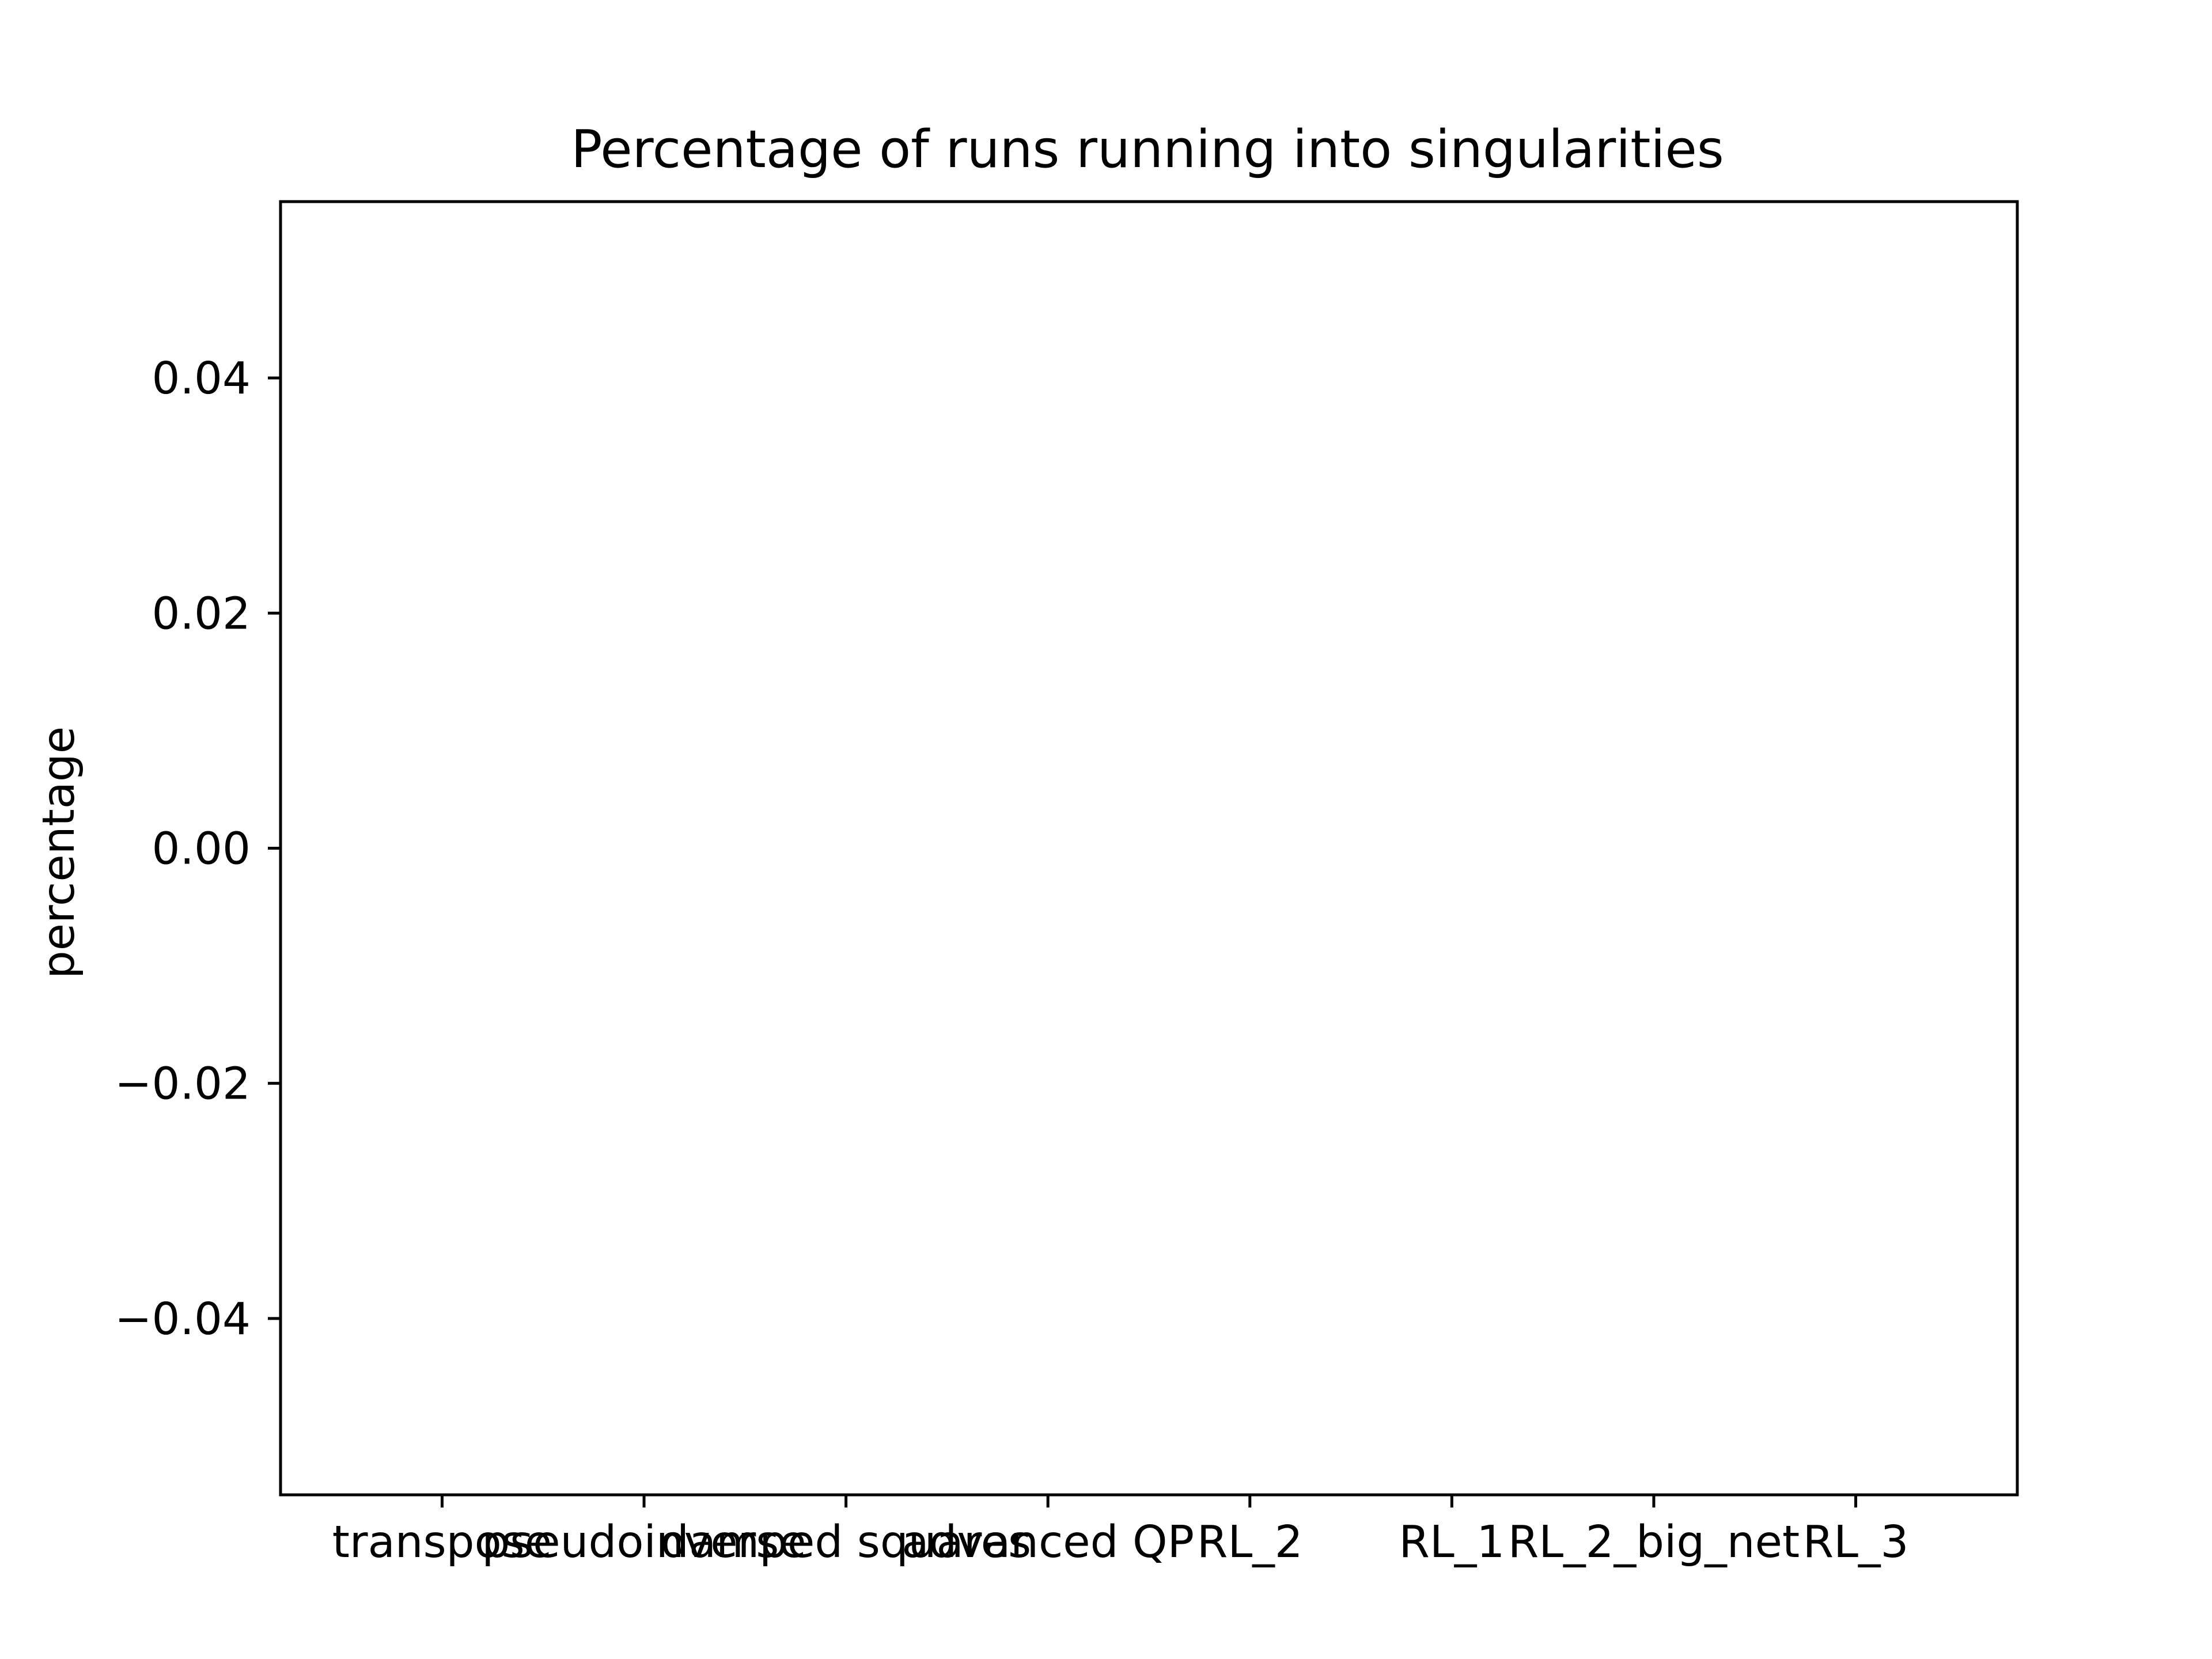  I want to click on y-tick-label: 0.00, so click(201, 849).